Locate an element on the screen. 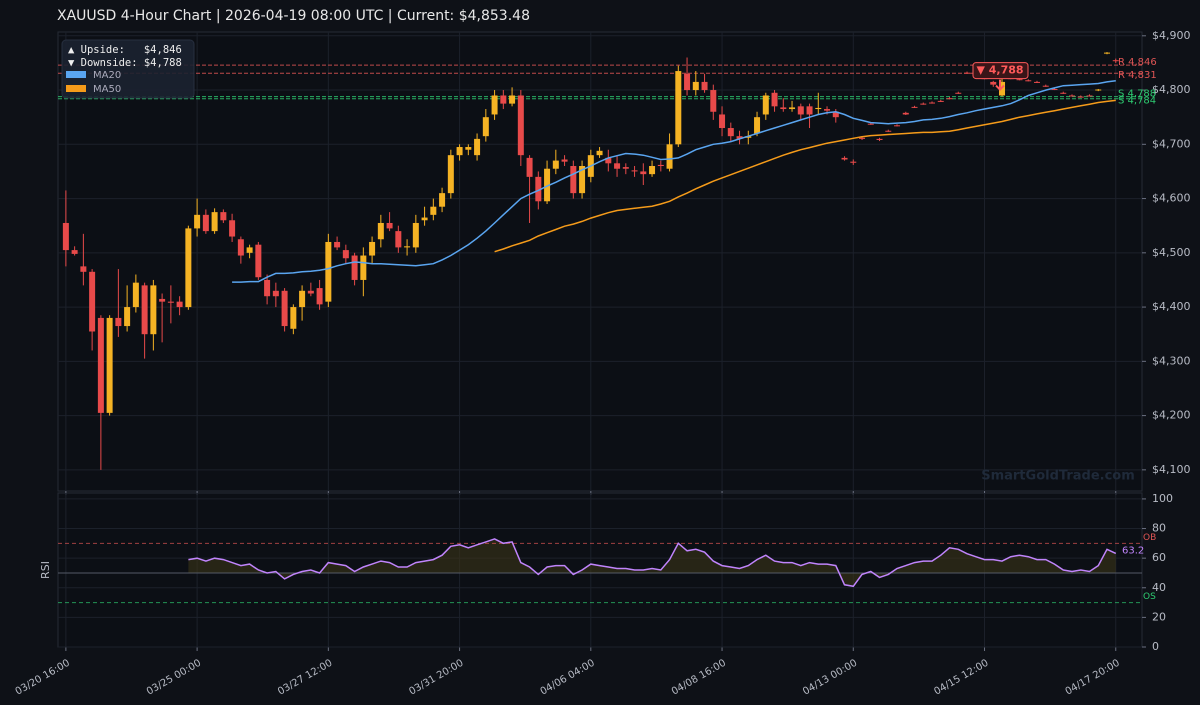  legend-note: ▲ Upside: $4,846 is located at coordinates (125, 50).